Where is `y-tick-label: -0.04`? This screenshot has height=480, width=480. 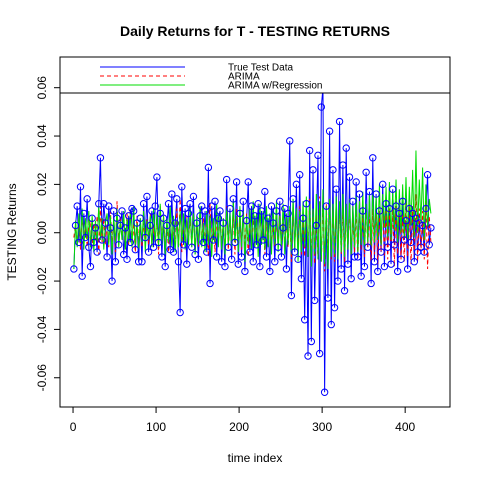 y-tick-label: -0.04 is located at coordinates (42, 329).